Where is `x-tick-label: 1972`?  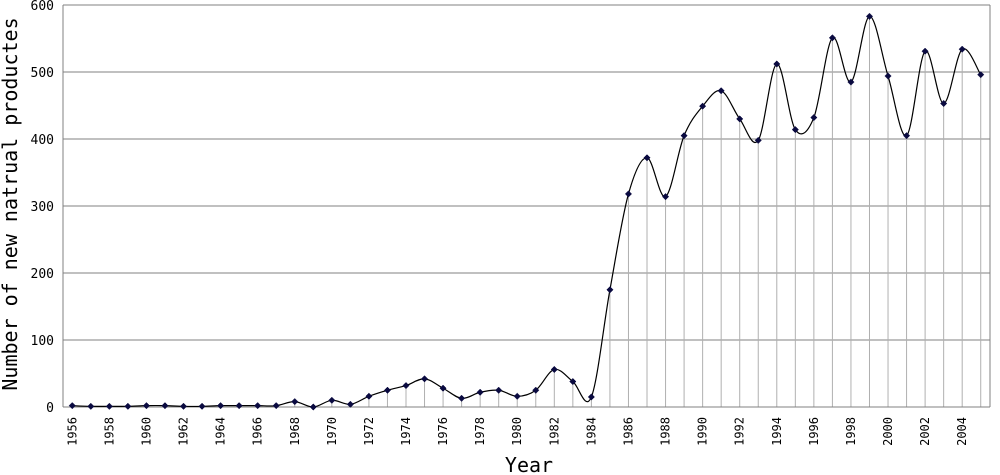 x-tick-label: 1972 is located at coordinates (369, 431).